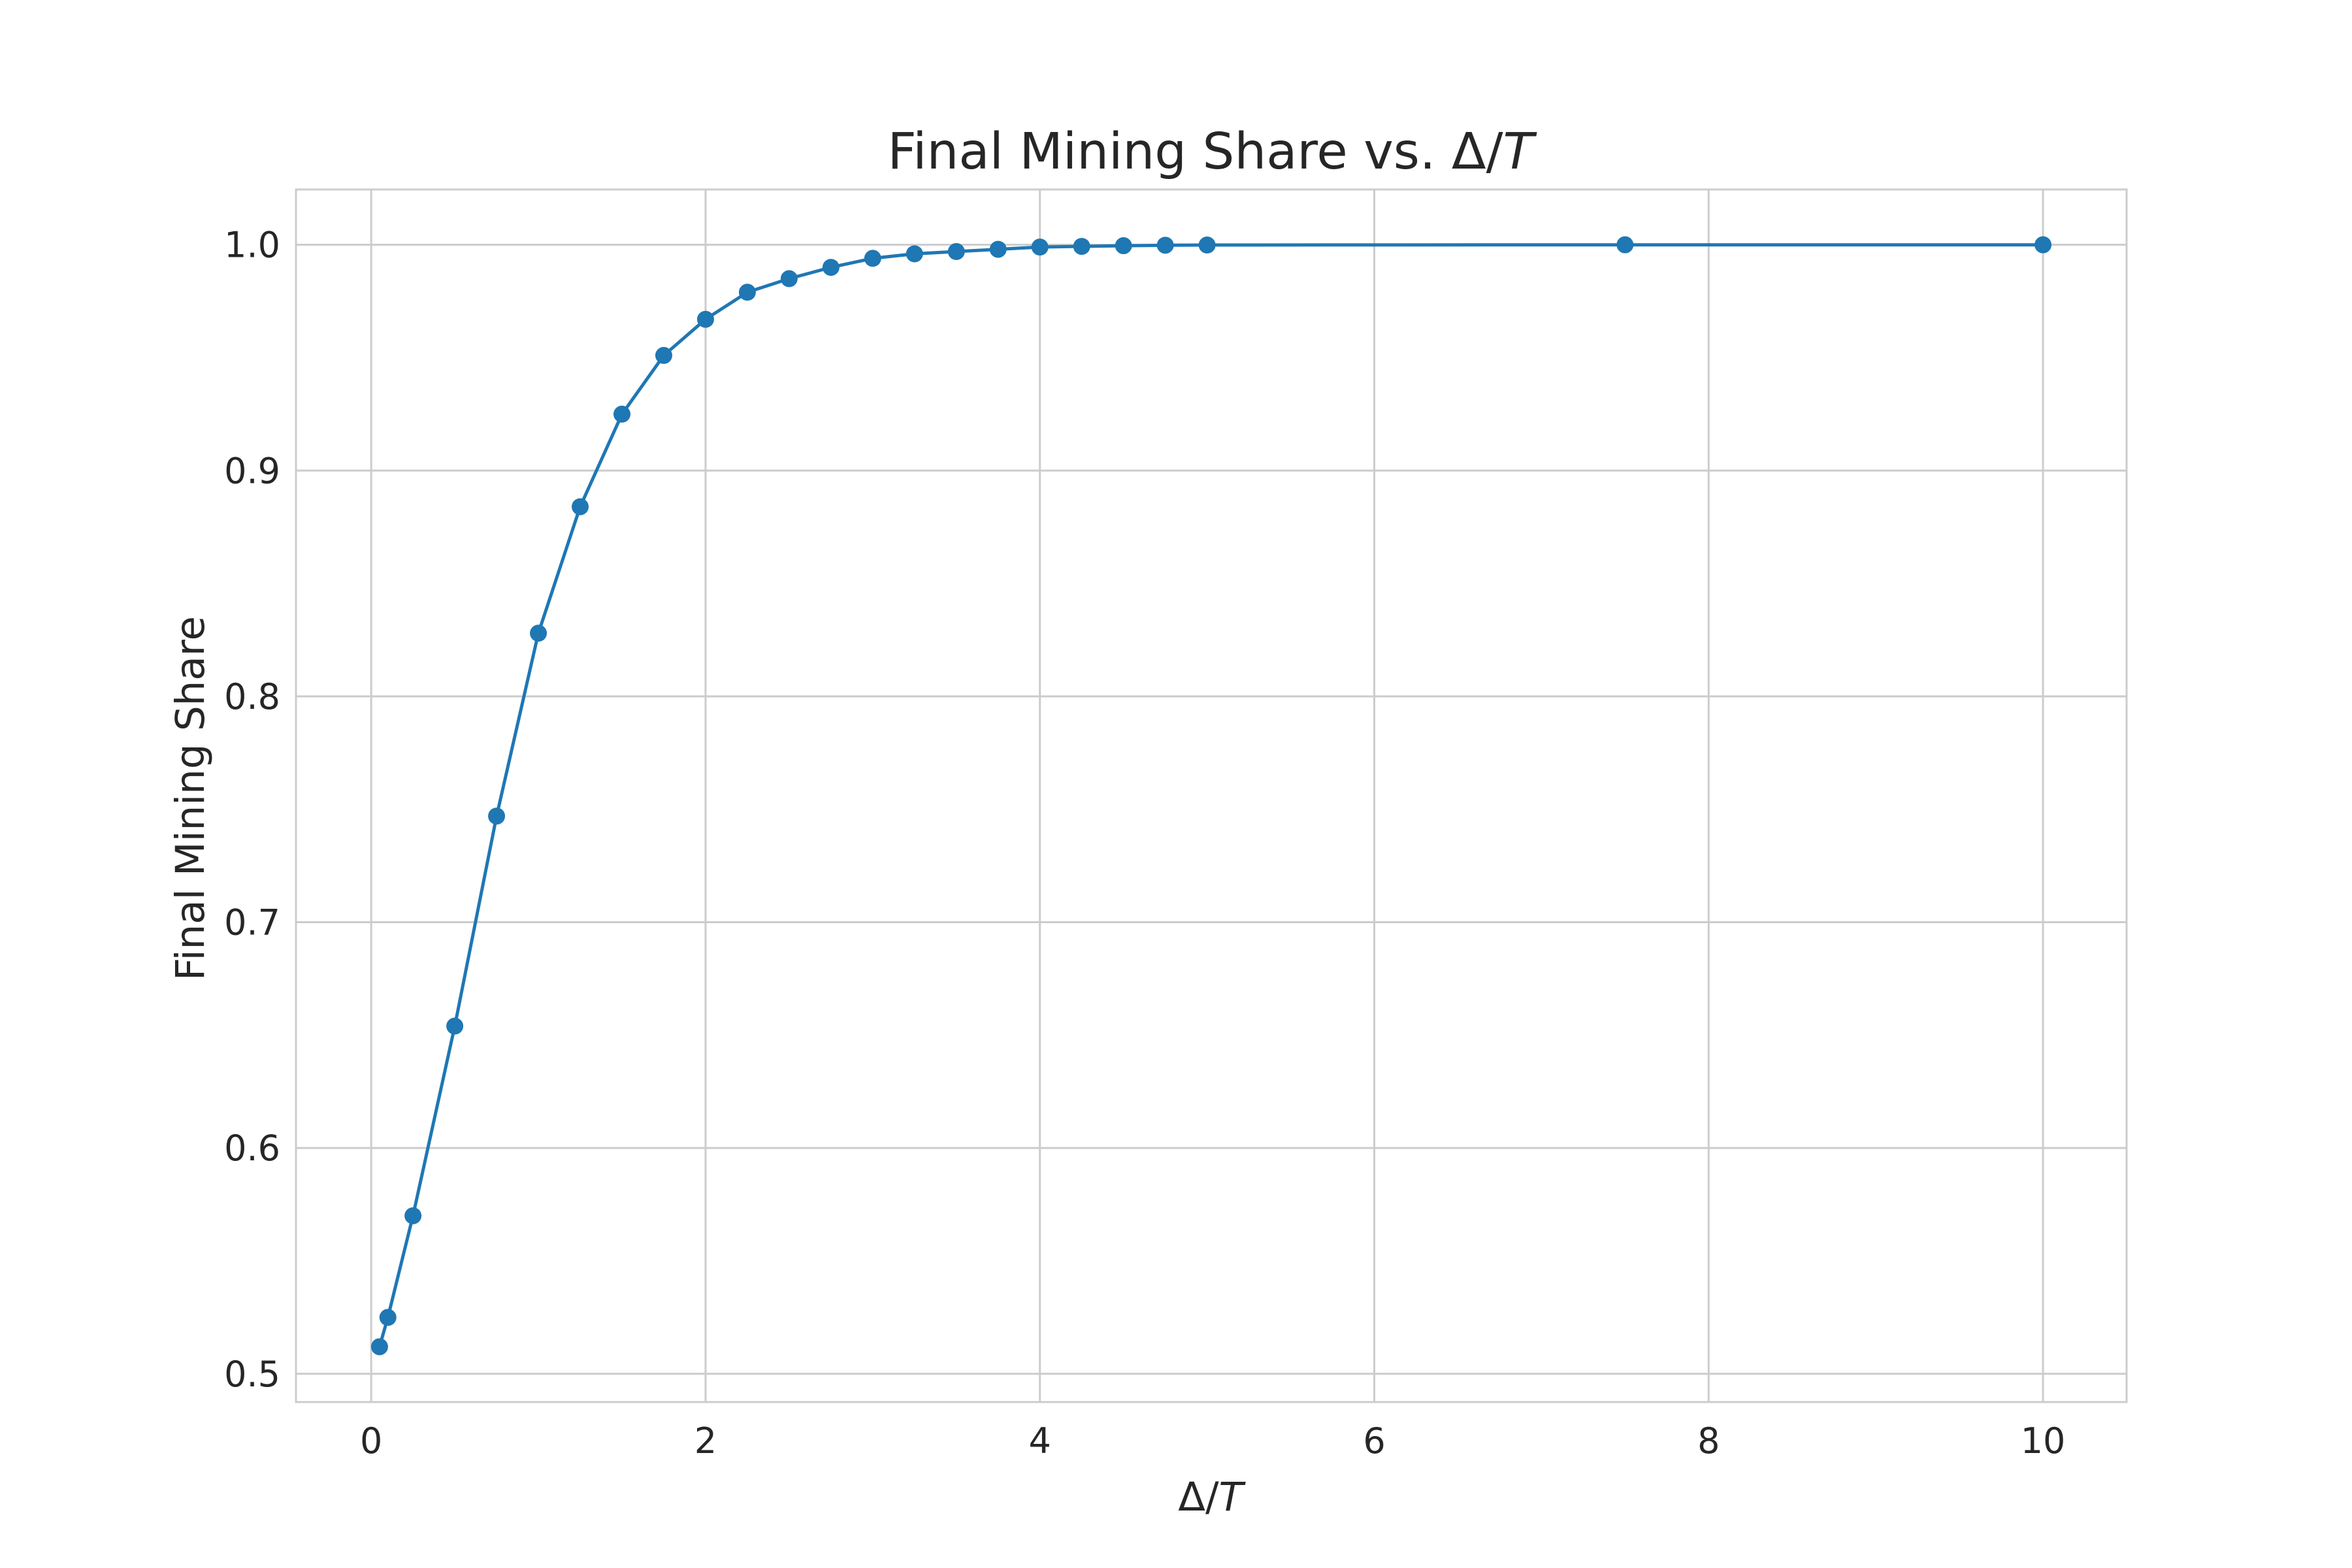 Image resolution: width=2352 pixels, height=1568 pixels. Describe the element at coordinates (190, 798) in the screenshot. I see `y-axis-label: Final Mining Share` at that location.